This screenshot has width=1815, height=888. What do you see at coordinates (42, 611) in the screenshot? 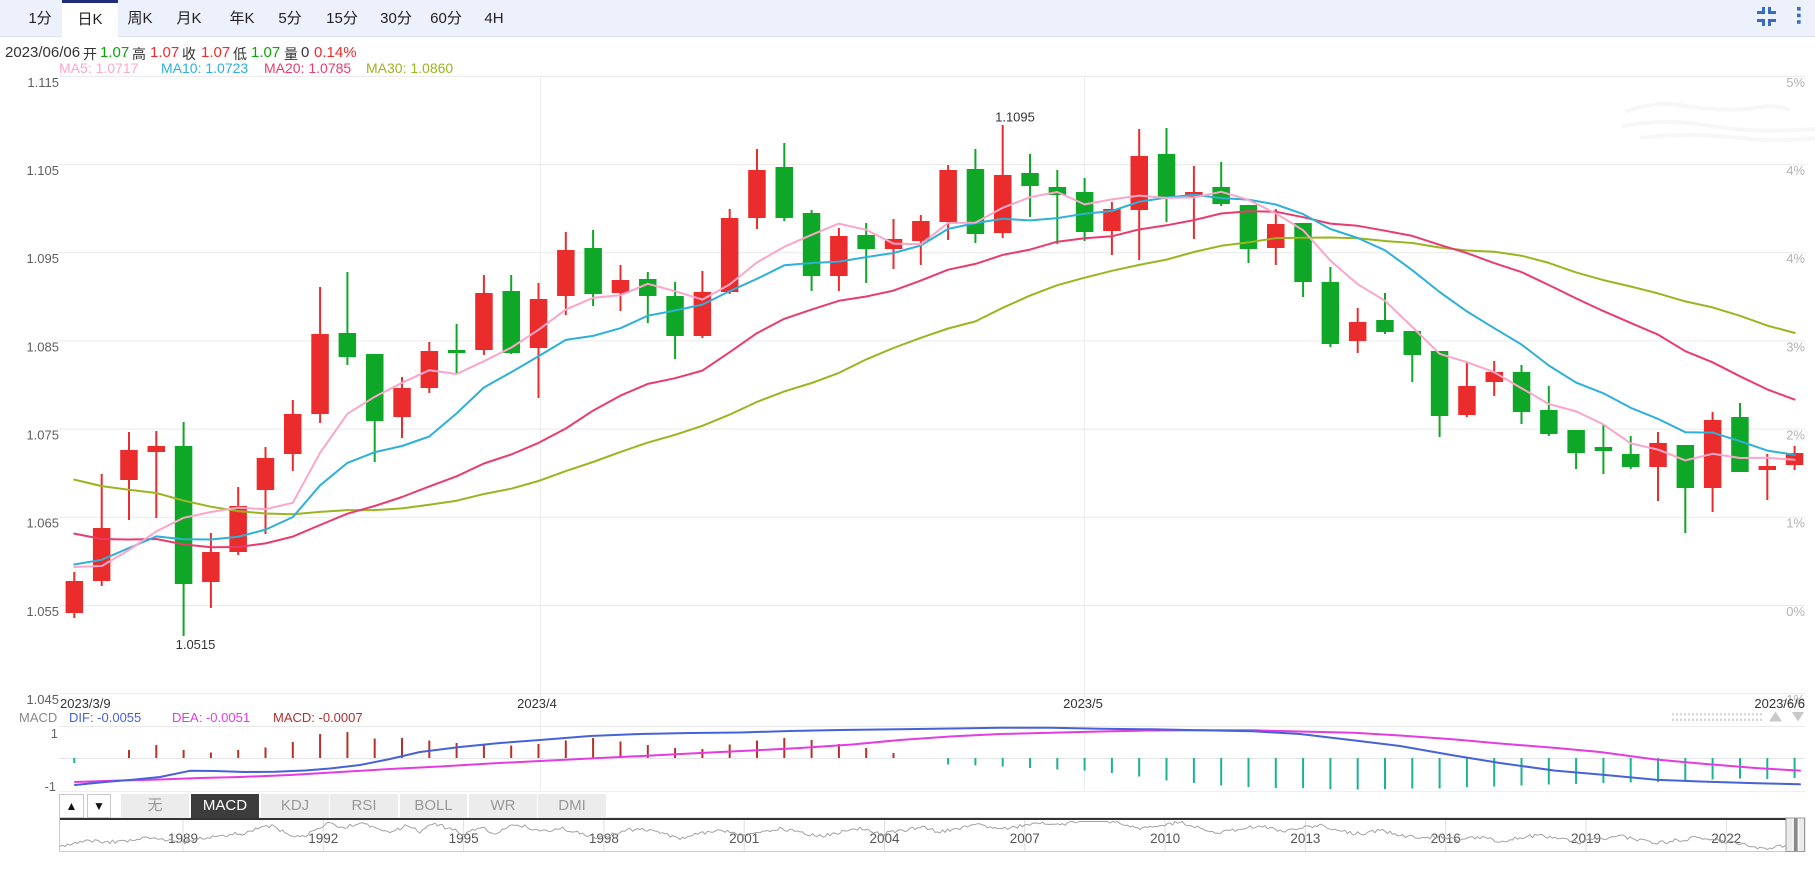
I see `svg-text: 1.055` at bounding box center [42, 611].